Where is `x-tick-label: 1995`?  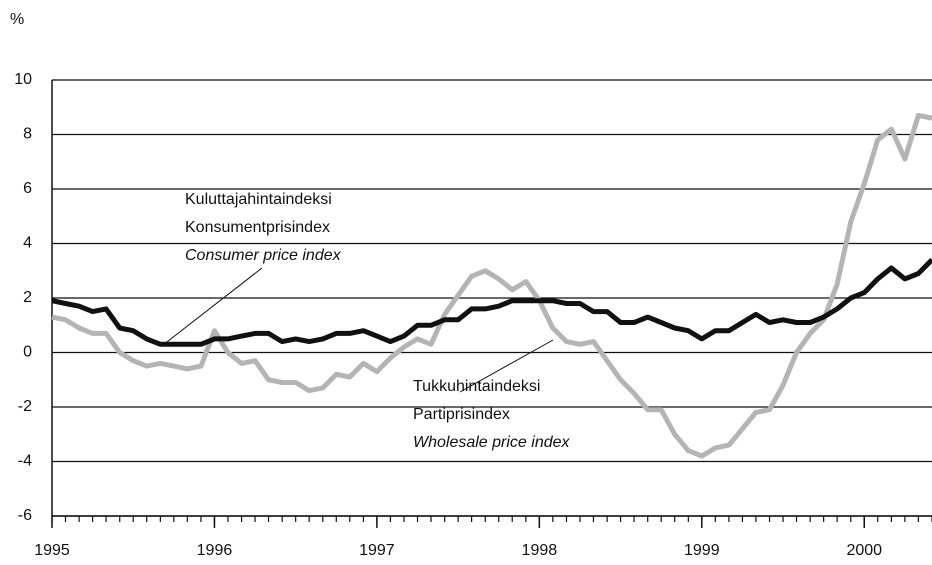 x-tick-label: 1995 is located at coordinates (52, 550).